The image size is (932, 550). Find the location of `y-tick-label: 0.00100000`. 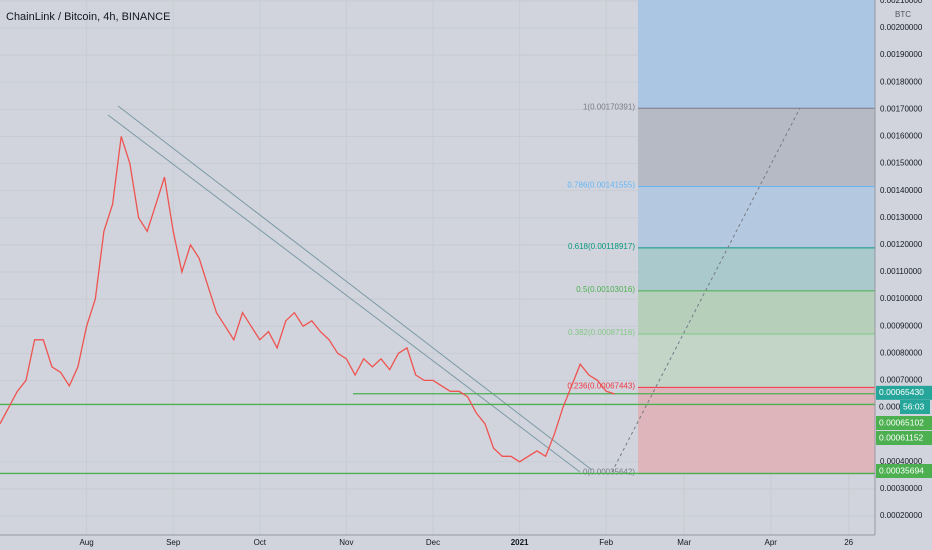

y-tick-label: 0.00100000 is located at coordinates (901, 298).